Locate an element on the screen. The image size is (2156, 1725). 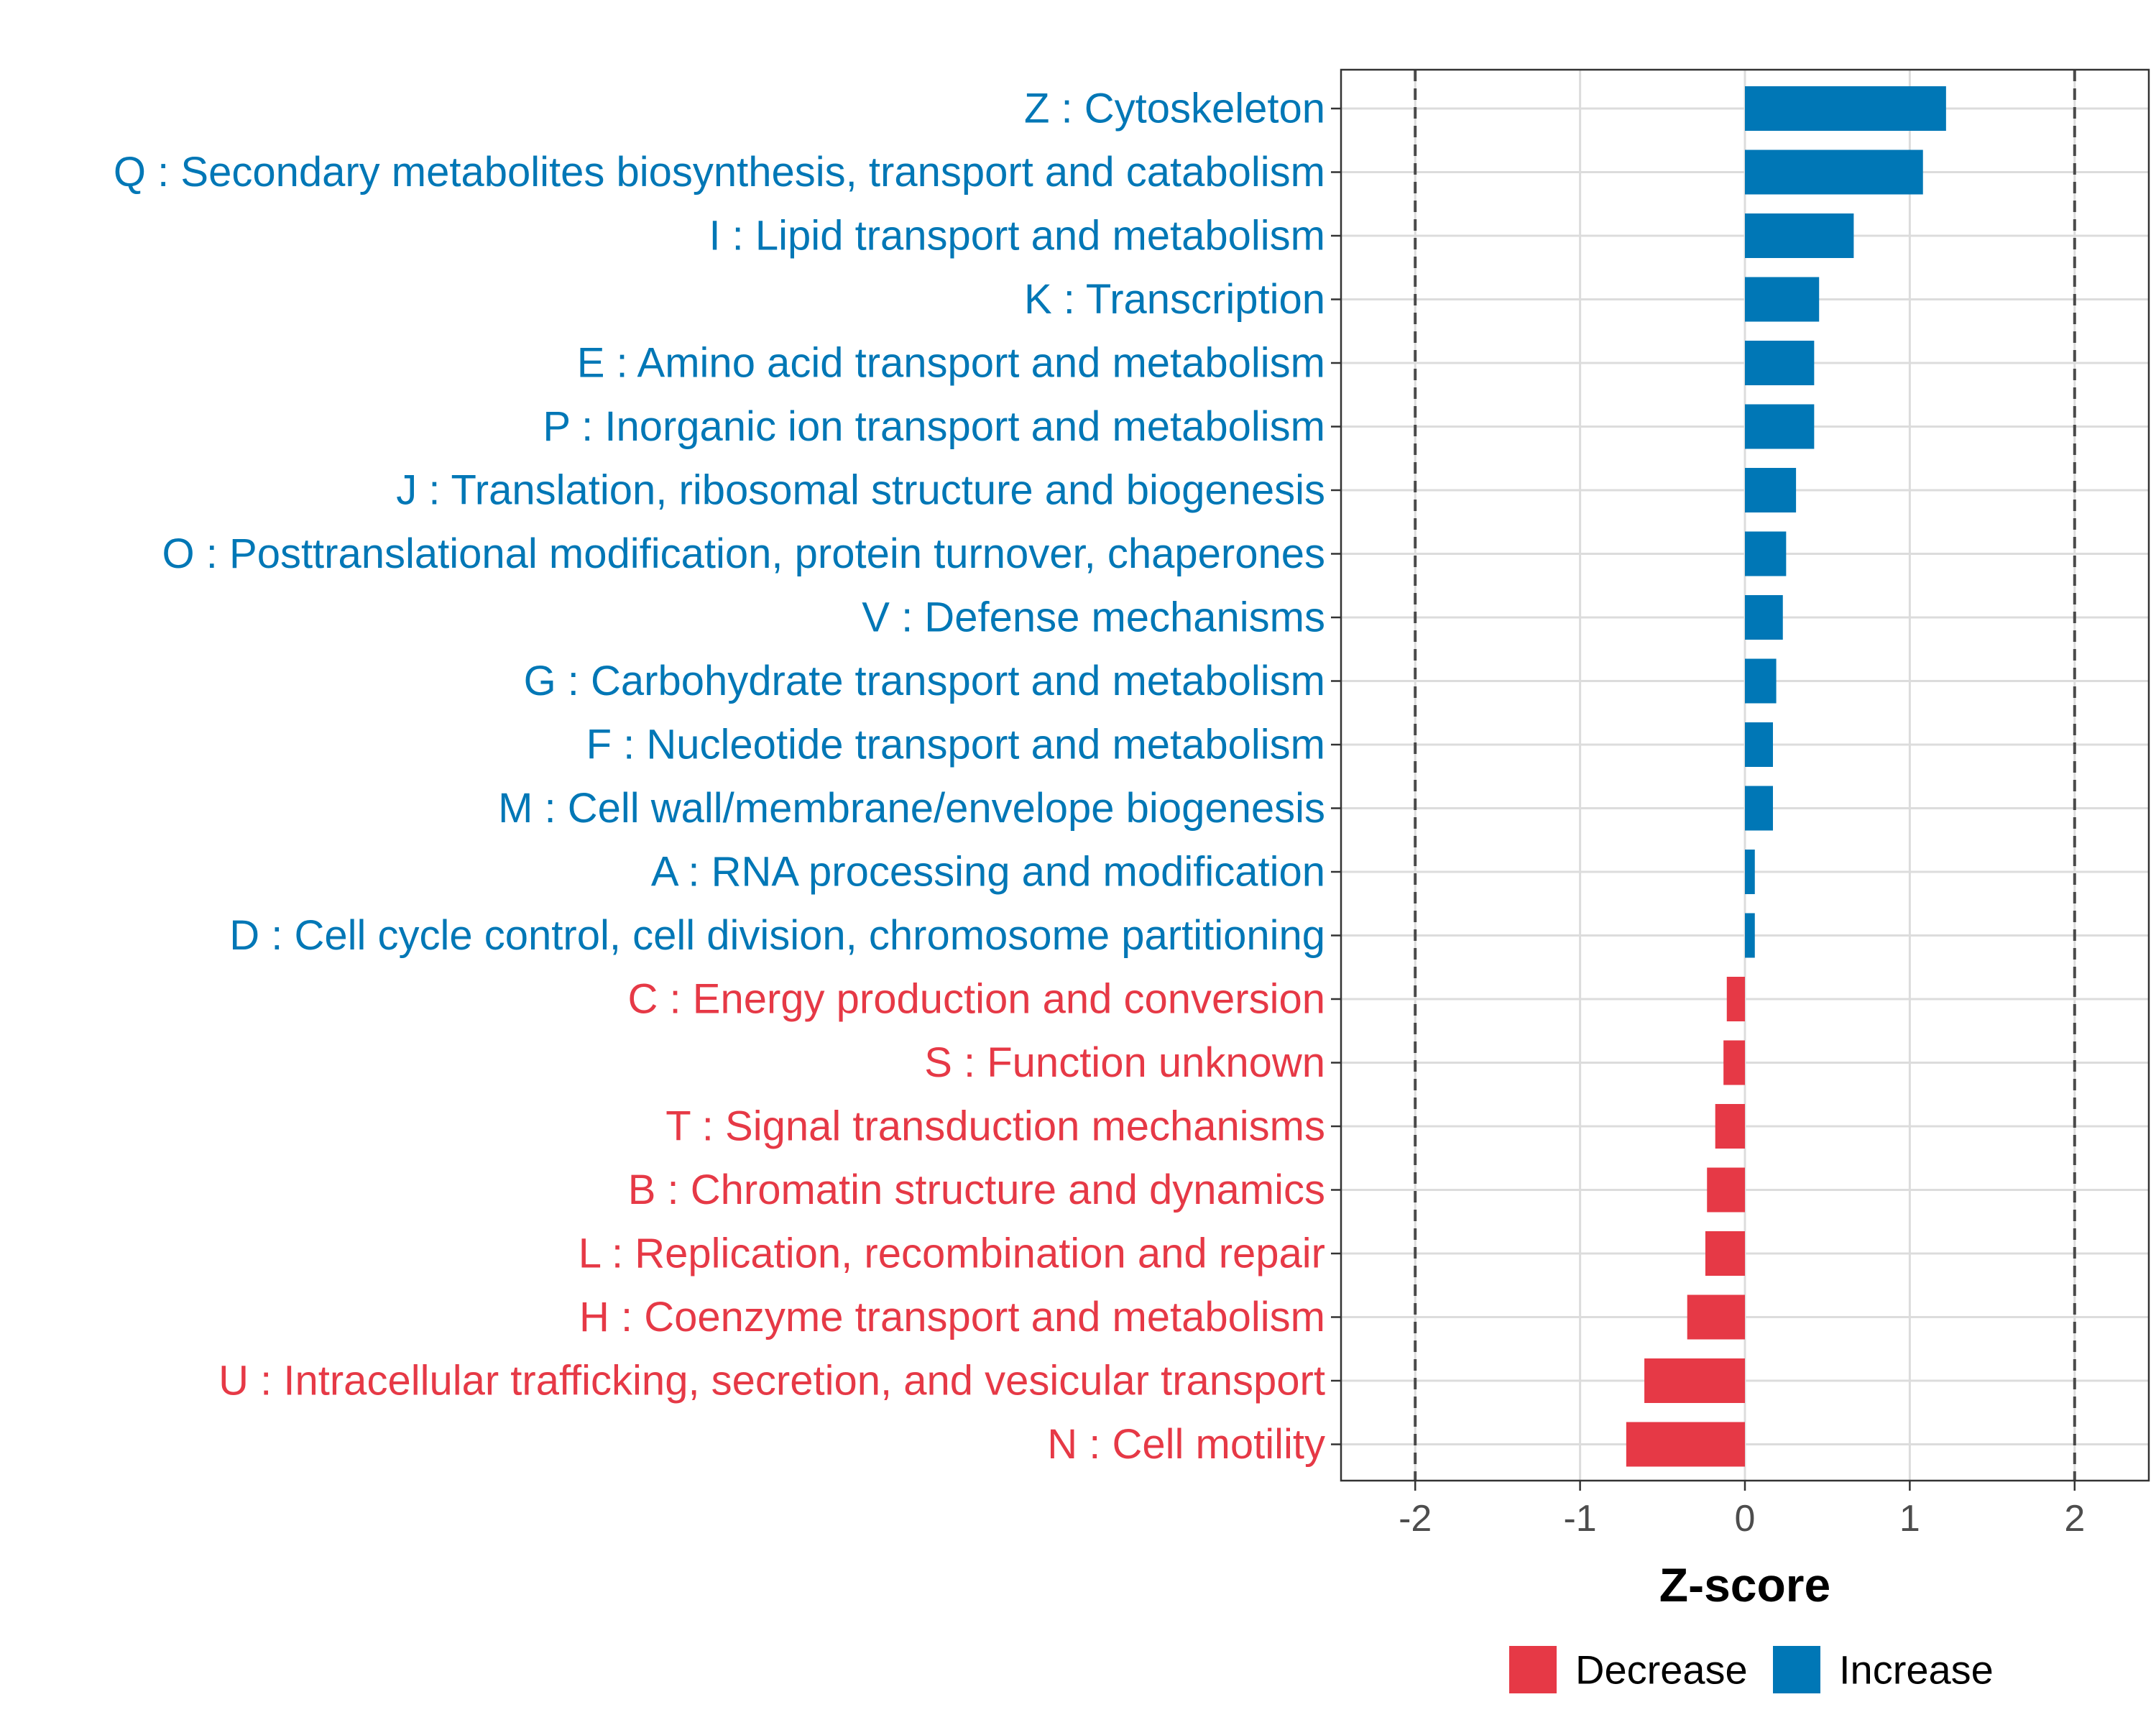
category-label: N : Cell motility is located at coordinates (1186, 1444).